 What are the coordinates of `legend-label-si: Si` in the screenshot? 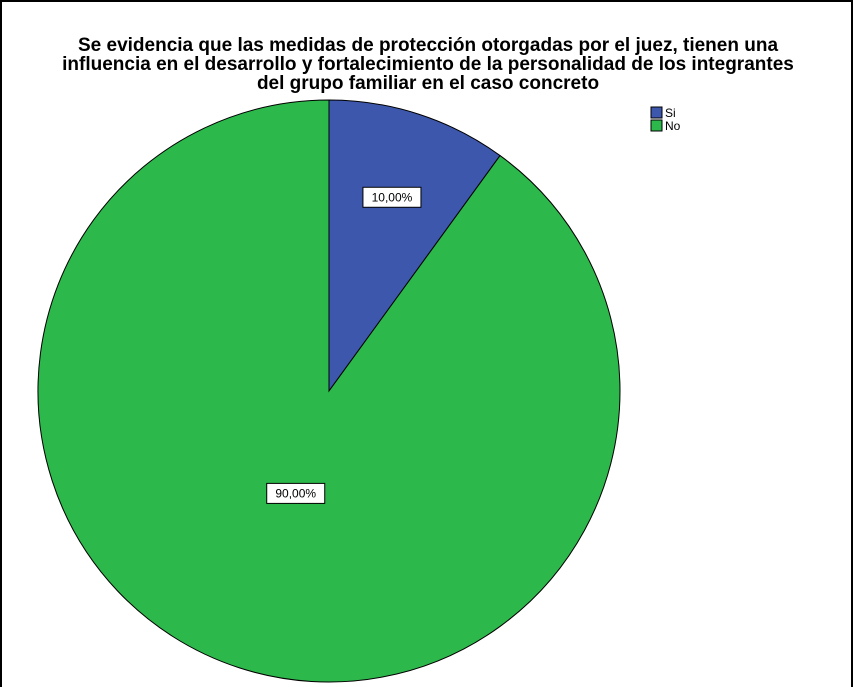 It's located at (670, 113).